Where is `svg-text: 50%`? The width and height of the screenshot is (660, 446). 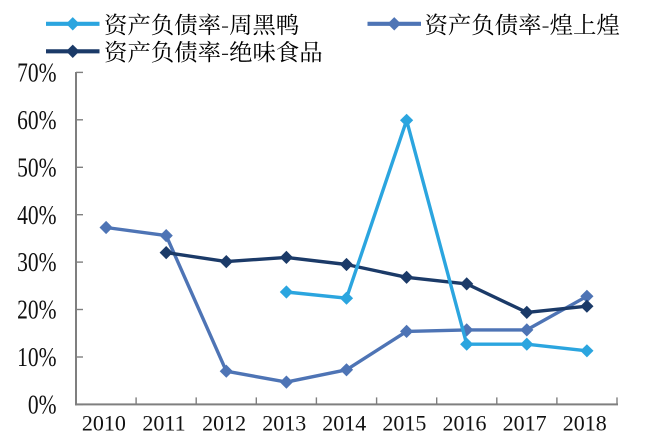 svg-text: 50% is located at coordinates (36, 168).